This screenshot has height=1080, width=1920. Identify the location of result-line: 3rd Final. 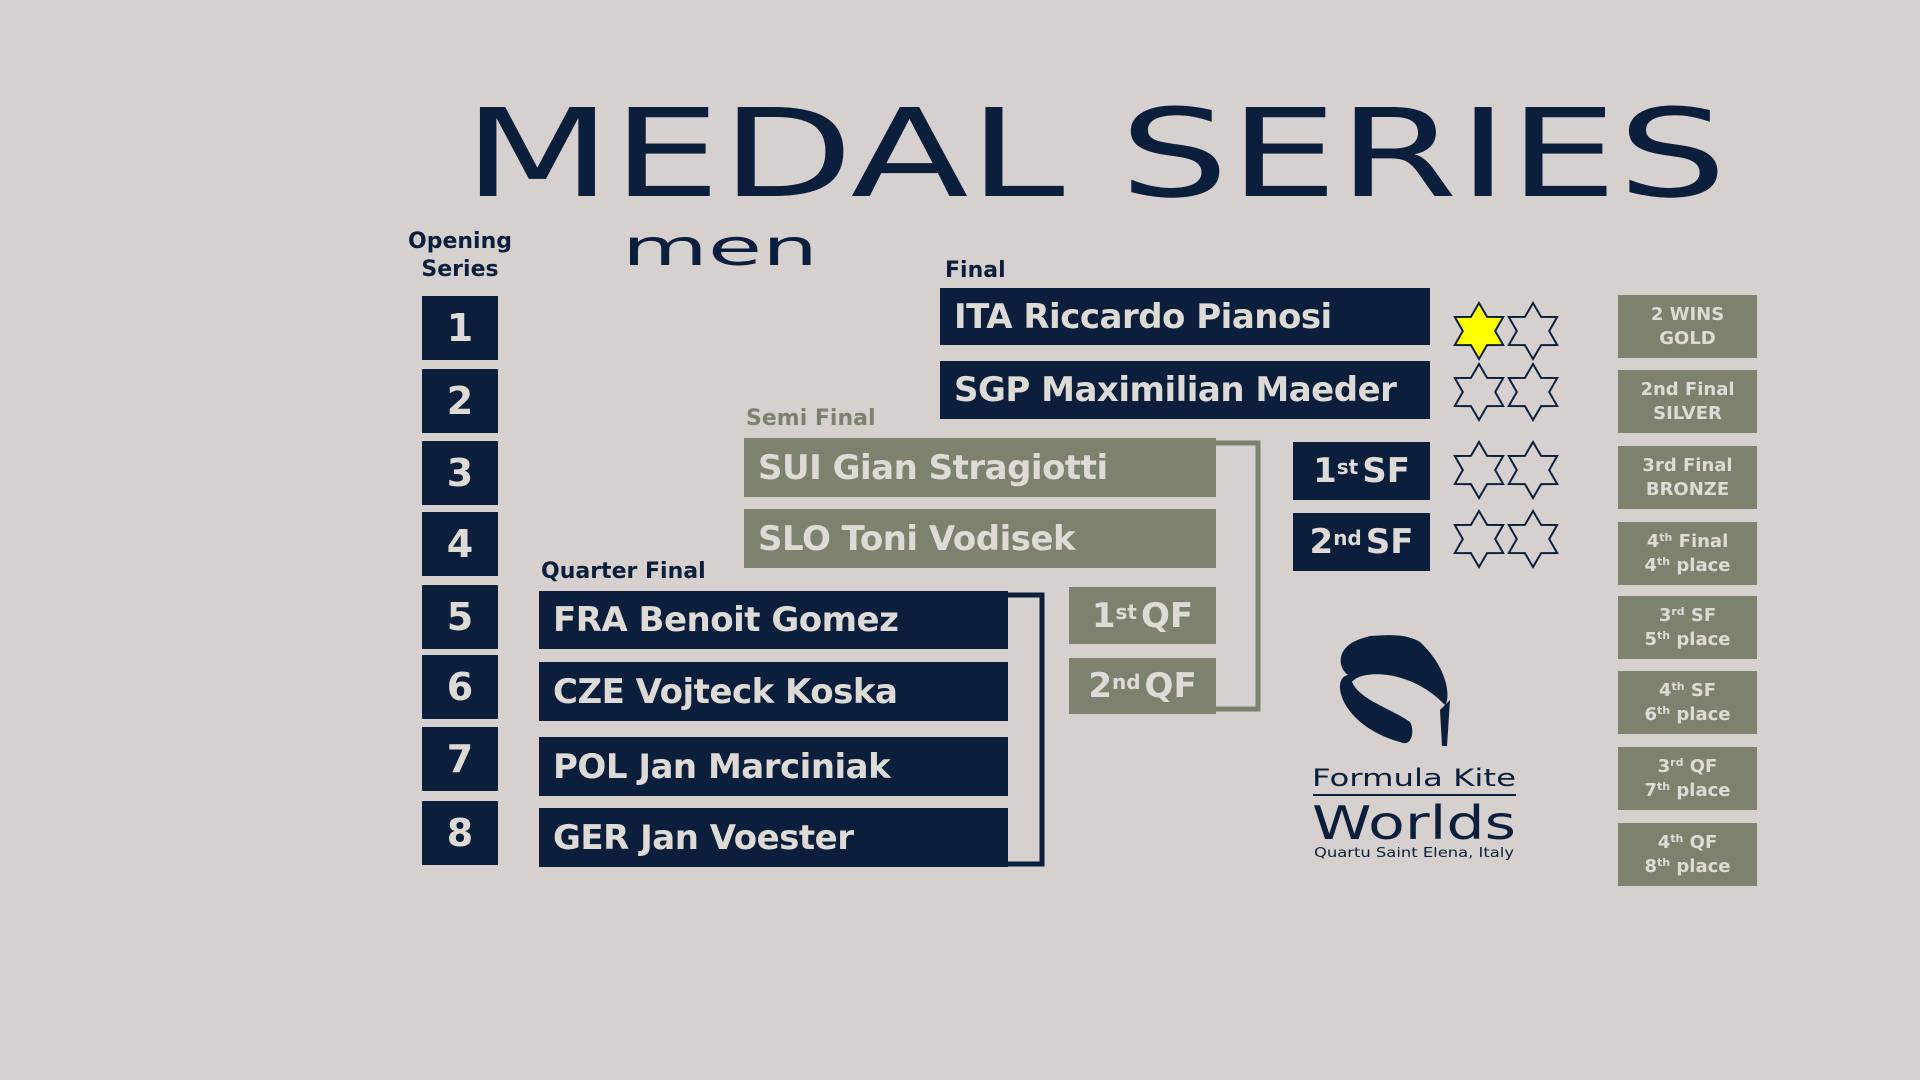
(1687, 466).